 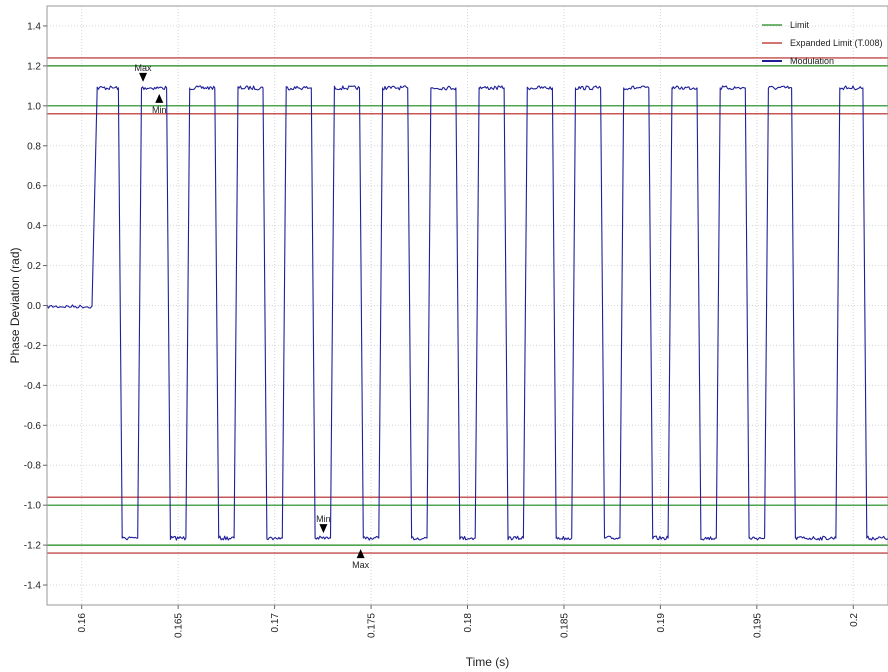 What do you see at coordinates (33, 426) in the screenshot?
I see `y-tick-label: -0.6` at bounding box center [33, 426].